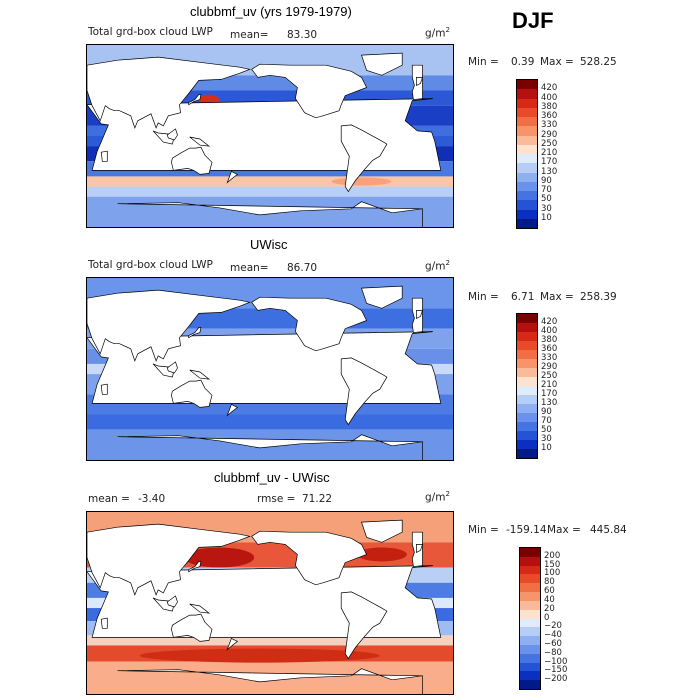  What do you see at coordinates (109, 499) in the screenshot?
I see `panel-3-mean-label: mean =` at bounding box center [109, 499].